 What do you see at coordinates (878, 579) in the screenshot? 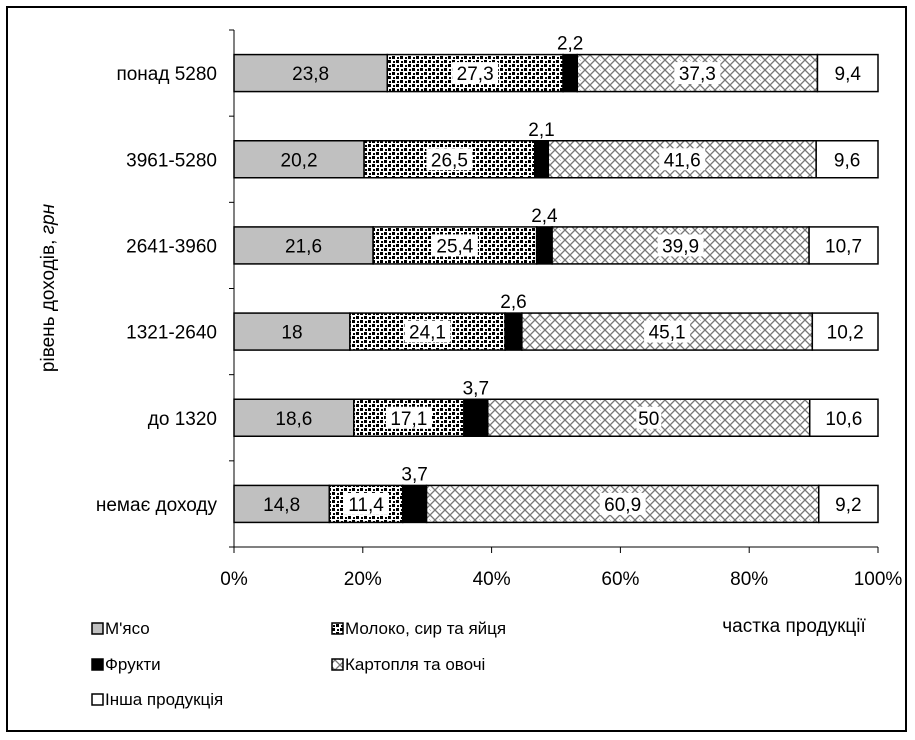
I see `x-tick-label: 100%` at bounding box center [878, 579].